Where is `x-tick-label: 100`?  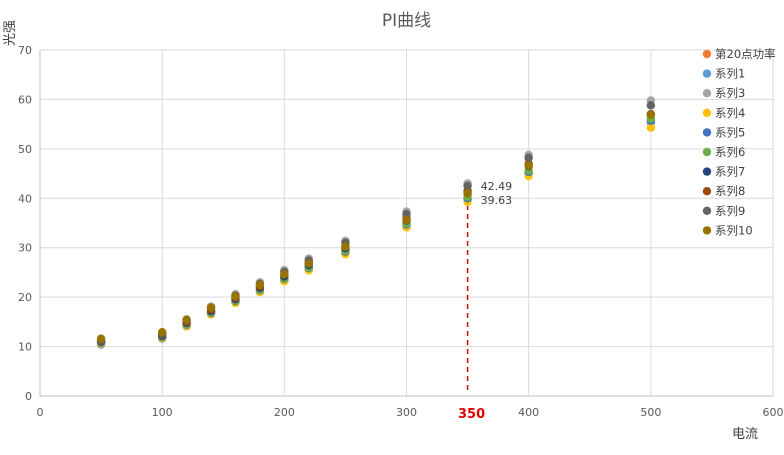
x-tick-label: 100 is located at coordinates (162, 412).